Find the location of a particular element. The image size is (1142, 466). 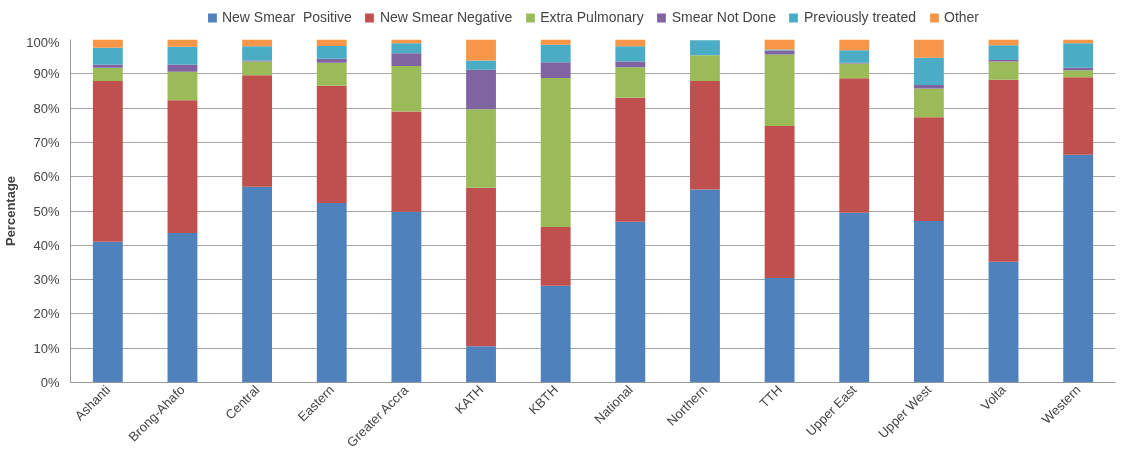

y-axis-title: Percentage is located at coordinates (11, 211).